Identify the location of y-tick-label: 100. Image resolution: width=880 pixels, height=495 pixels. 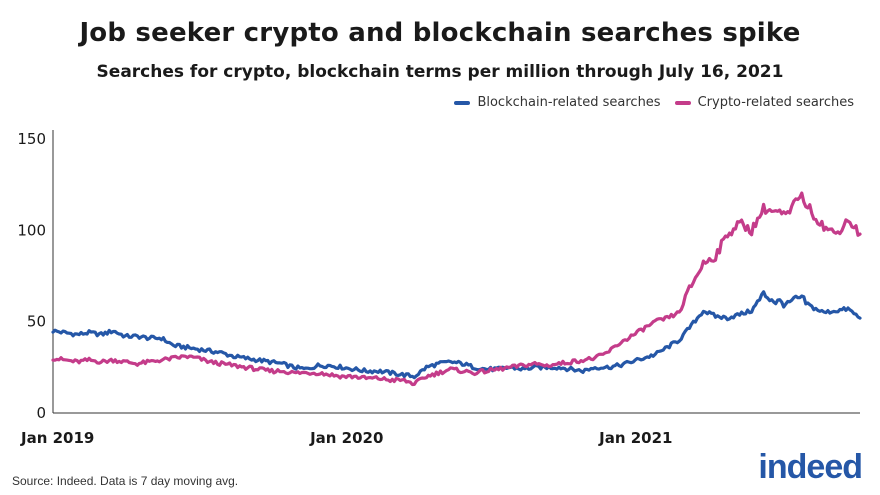
(31, 230).